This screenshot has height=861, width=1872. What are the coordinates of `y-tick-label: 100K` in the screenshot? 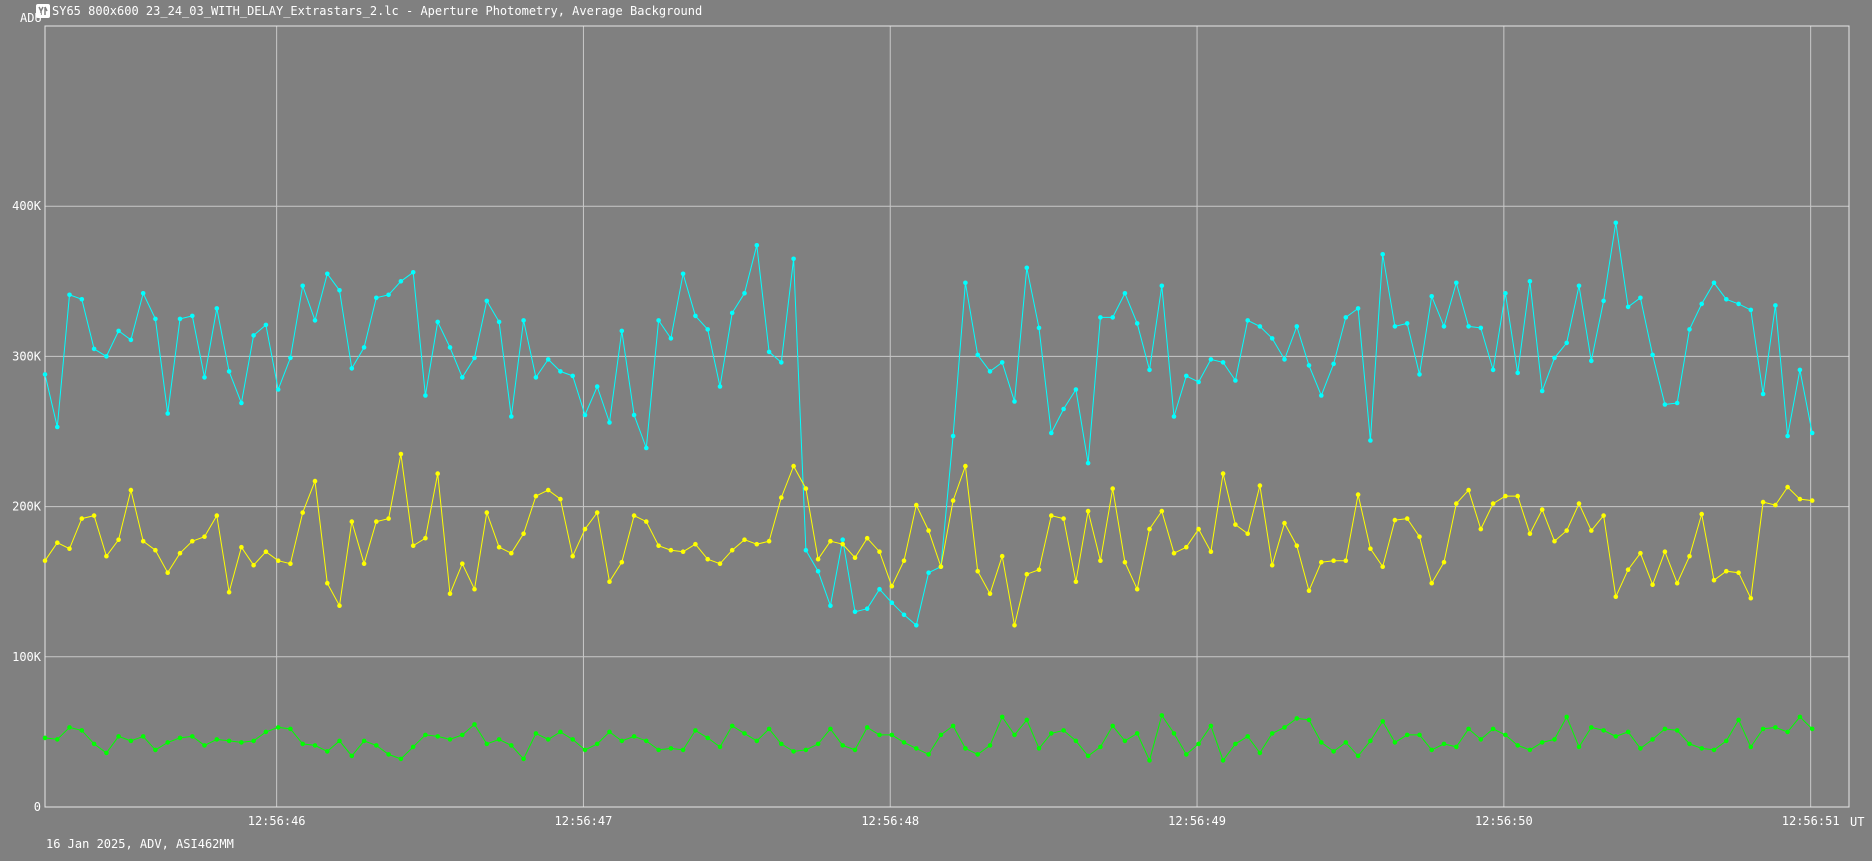 It's located at (27, 657).